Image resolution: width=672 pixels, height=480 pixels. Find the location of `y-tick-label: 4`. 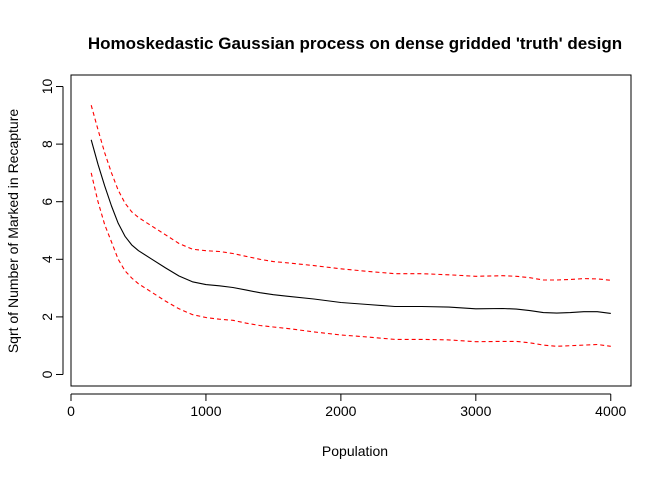

y-tick-label: 4 is located at coordinates (47, 259).